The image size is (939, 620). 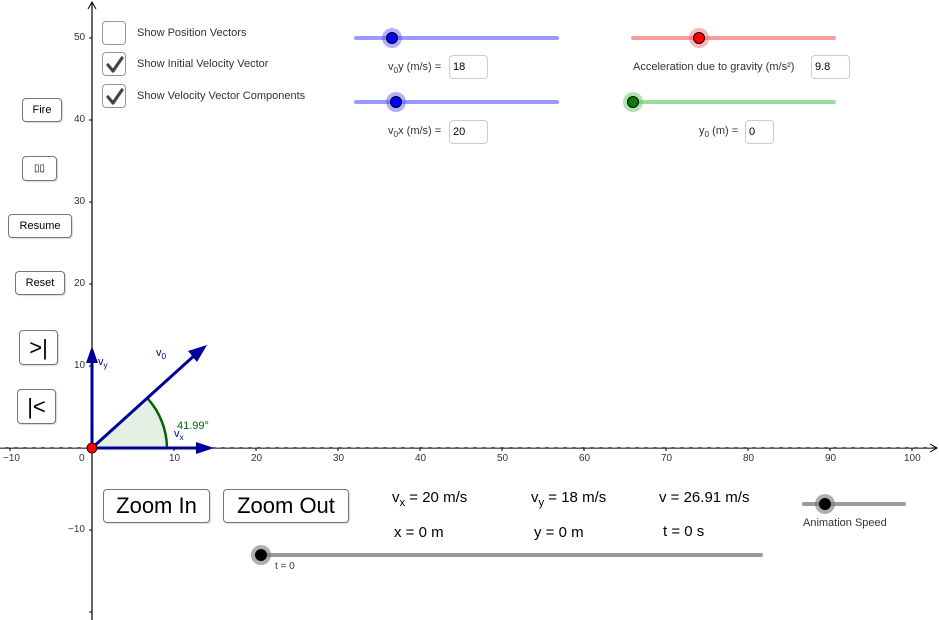 What do you see at coordinates (76, 529) in the screenshot?
I see `y-tick-label: −10` at bounding box center [76, 529].